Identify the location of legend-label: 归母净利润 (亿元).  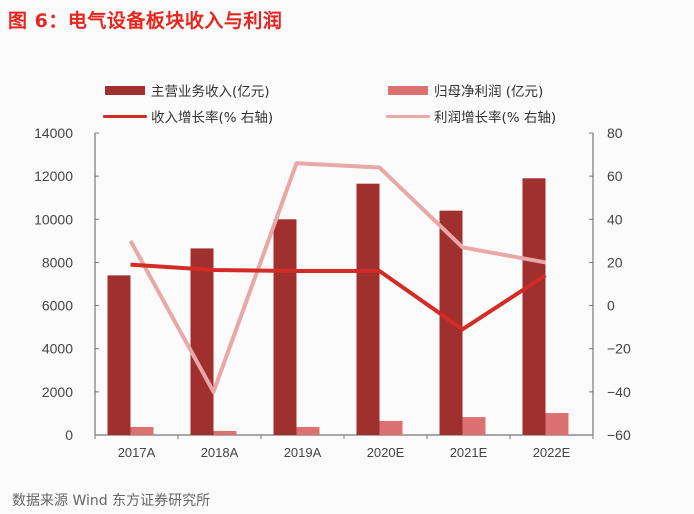
(489, 92).